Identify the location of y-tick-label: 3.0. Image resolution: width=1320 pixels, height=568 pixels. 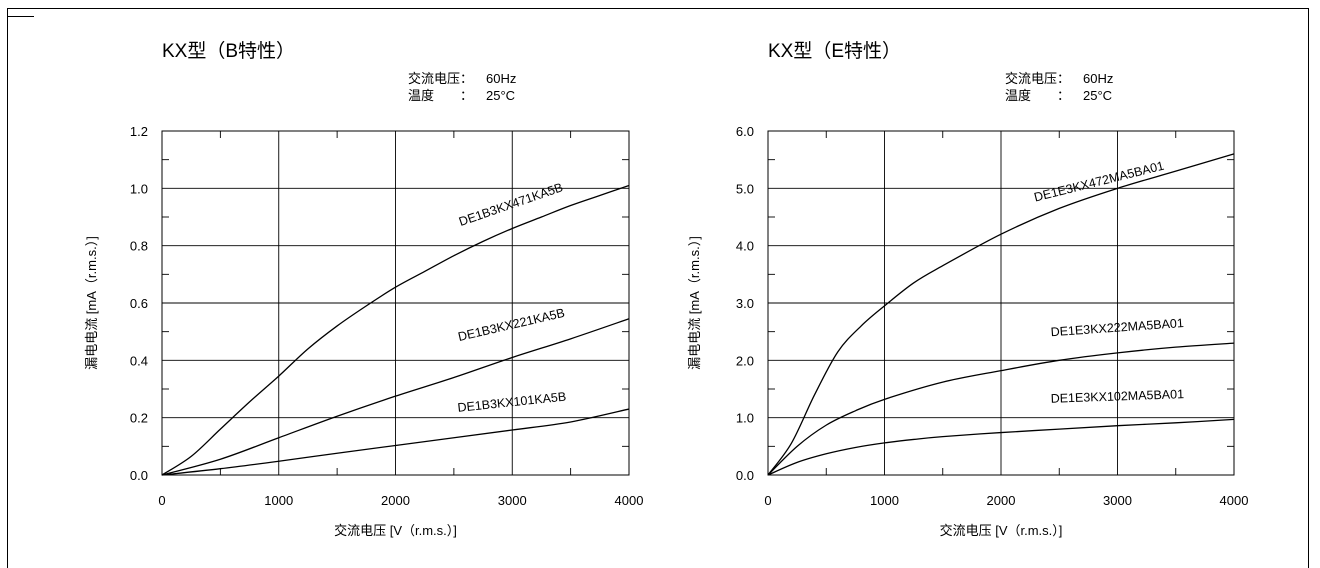
(745, 303).